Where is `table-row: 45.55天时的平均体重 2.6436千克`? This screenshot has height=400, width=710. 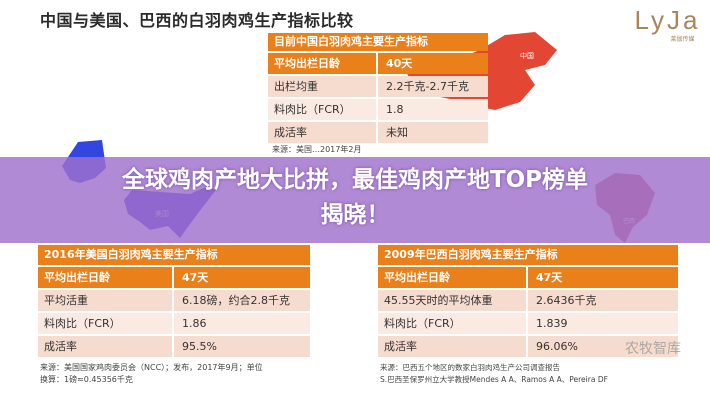
table-row: 45.55天时的平均体重 2.6436千克 is located at coordinates (528, 300).